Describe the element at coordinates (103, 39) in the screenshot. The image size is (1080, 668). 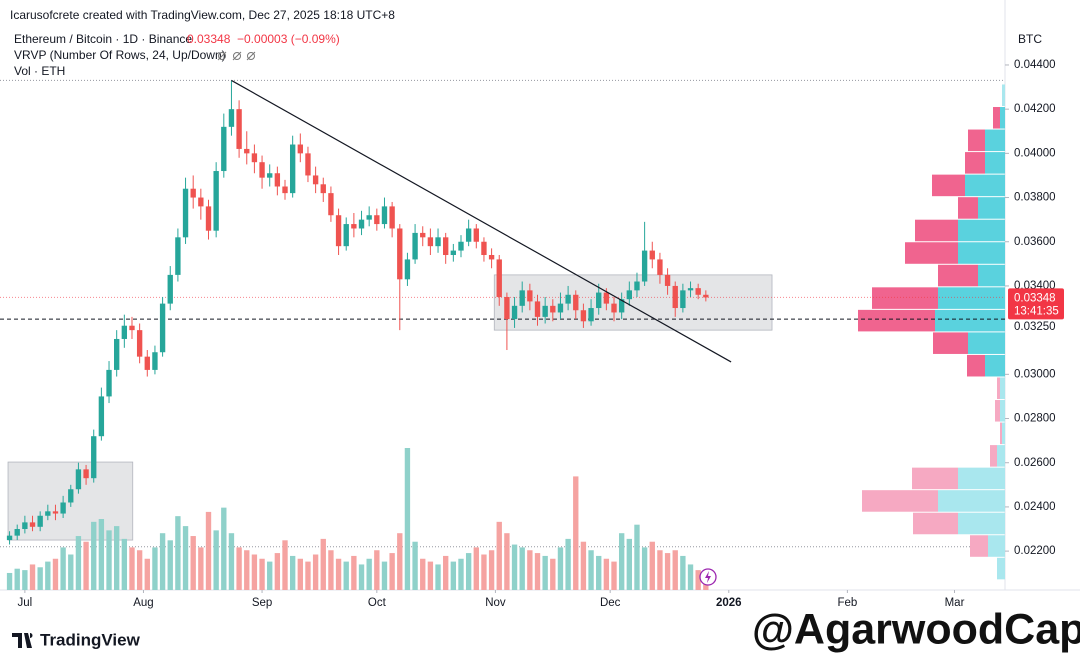
I see `symbol-title: Ethereum / Bitcoin · 1D · Binance` at that location.